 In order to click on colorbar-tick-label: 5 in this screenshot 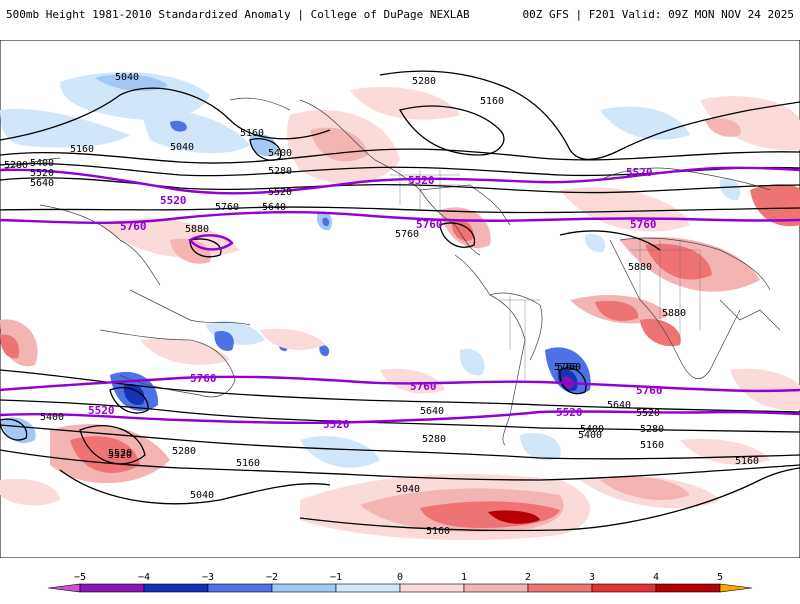, I will do `click(720, 577)`.